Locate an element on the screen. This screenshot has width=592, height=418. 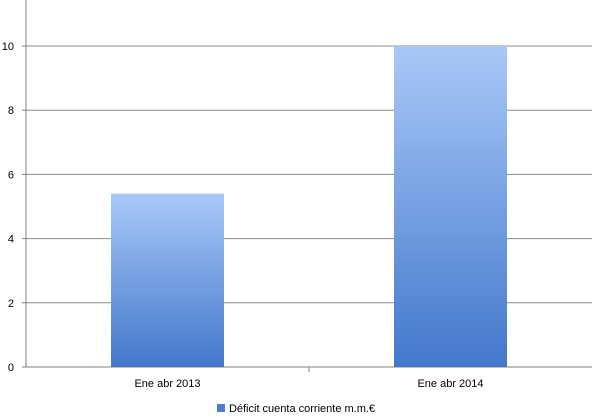
y-tick-label-0: 0 is located at coordinates (11, 368).